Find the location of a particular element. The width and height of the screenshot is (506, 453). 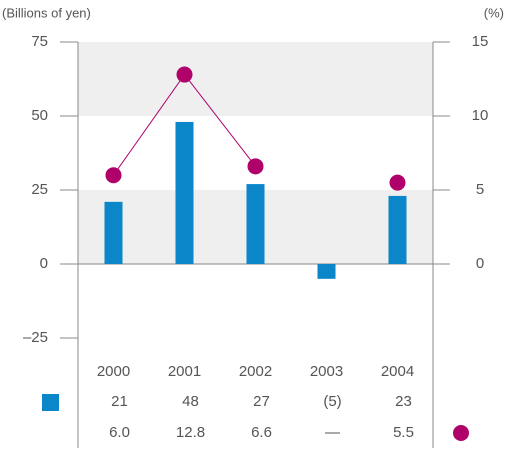

y2-tick-label: 0 is located at coordinates (480, 263).